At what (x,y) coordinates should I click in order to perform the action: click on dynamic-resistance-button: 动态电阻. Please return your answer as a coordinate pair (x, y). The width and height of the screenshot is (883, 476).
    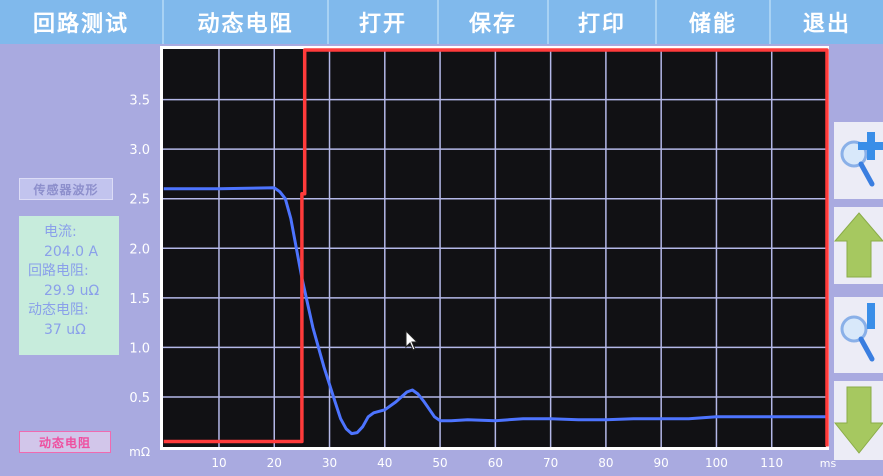
    Looking at the image, I should click on (65, 442).